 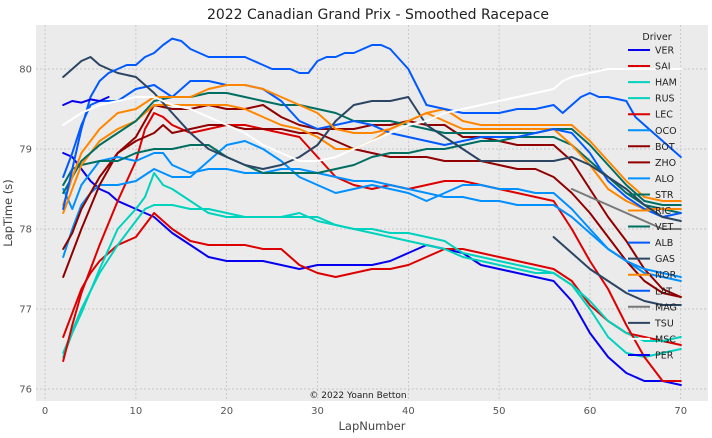 I want to click on x-tick-label: 30, so click(x=317, y=411).